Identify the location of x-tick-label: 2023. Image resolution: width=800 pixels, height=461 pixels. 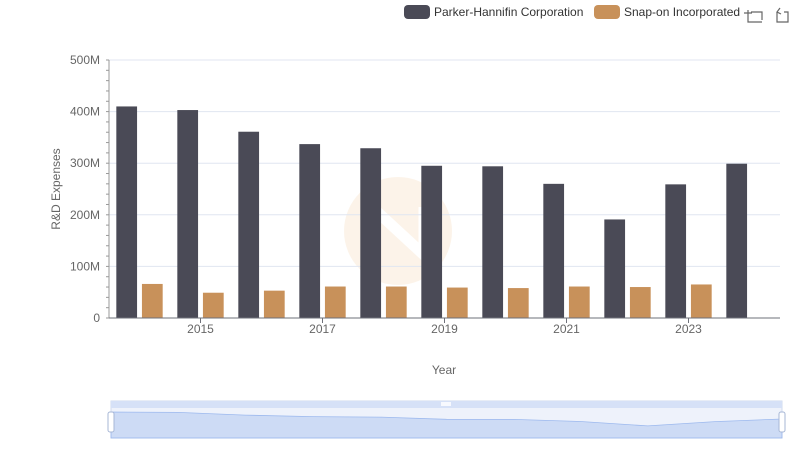
(688, 329).